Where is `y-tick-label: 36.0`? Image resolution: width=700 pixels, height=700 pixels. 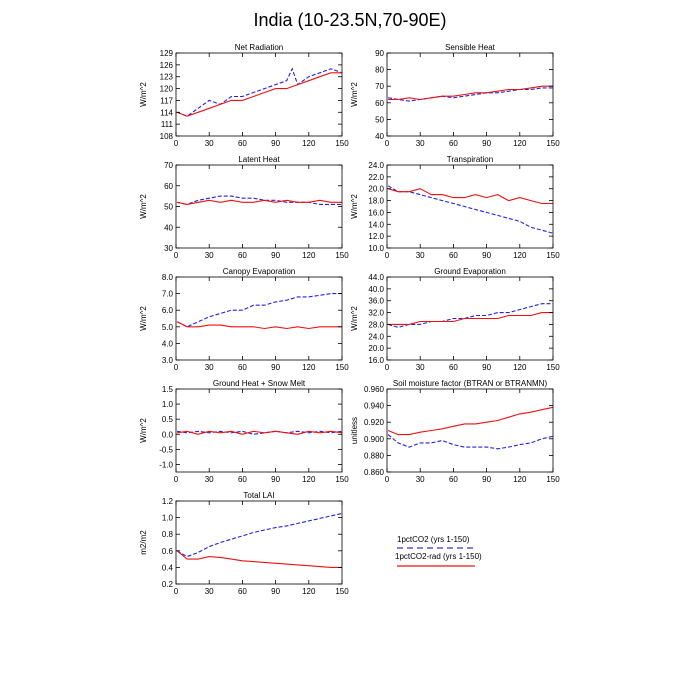 y-tick-label: 36.0 is located at coordinates (376, 301).